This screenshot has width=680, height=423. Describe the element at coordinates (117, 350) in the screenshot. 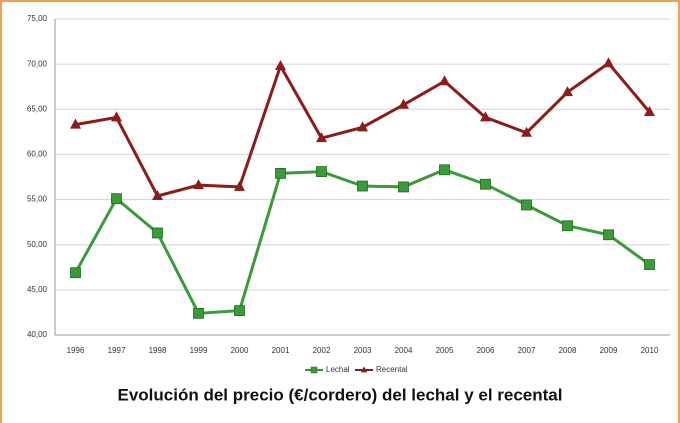

I see `x-tick-label: 1997` at that location.